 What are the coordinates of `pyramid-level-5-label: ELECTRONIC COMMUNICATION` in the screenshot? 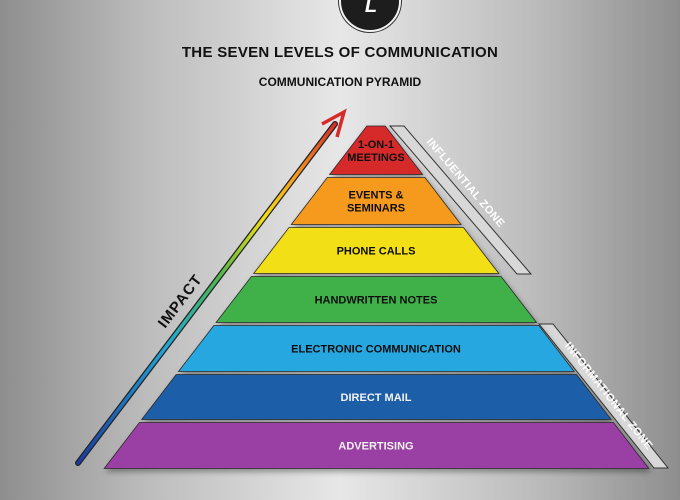 It's located at (376, 350).